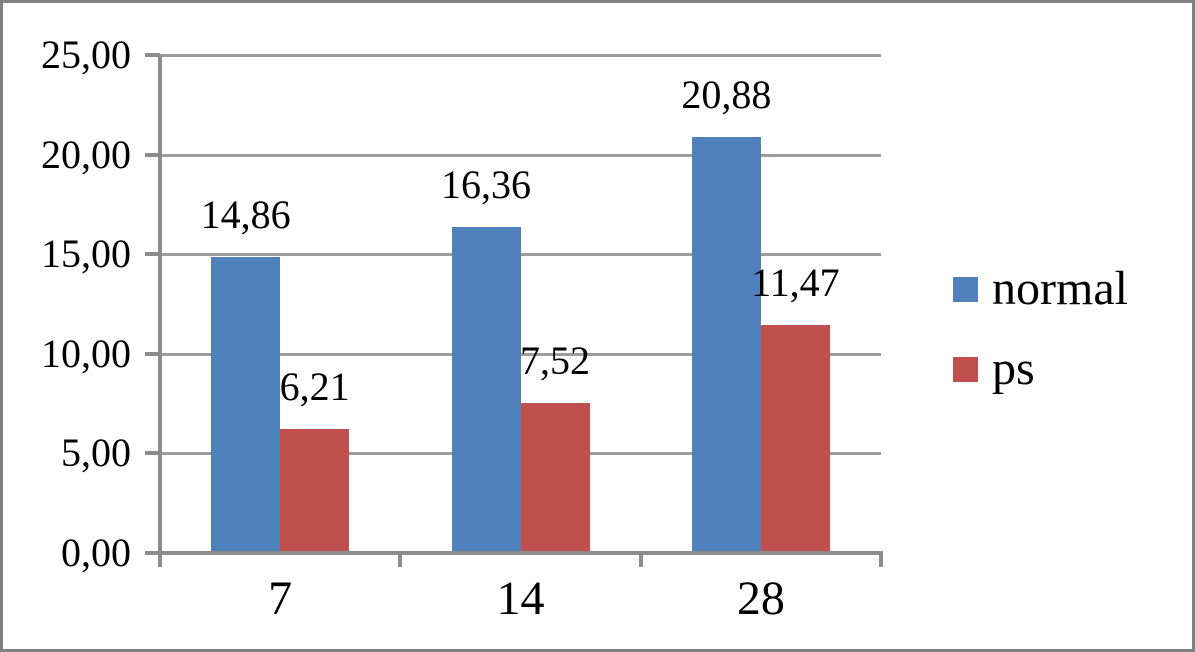 The image size is (1195, 652). I want to click on y-axis-tick-label: 15,00, so click(86, 254).